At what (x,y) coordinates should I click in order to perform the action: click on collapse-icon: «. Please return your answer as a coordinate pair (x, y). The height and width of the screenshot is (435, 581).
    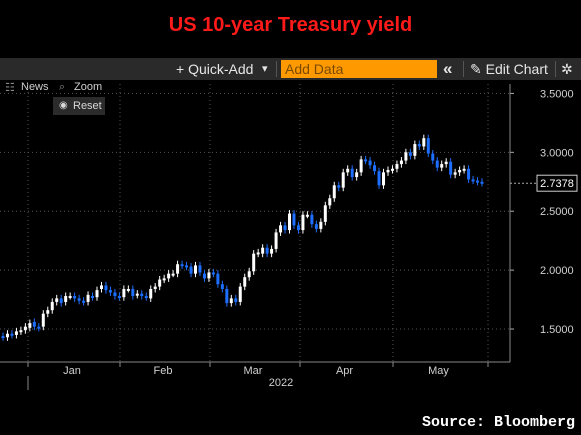
    Looking at the image, I should click on (448, 68).